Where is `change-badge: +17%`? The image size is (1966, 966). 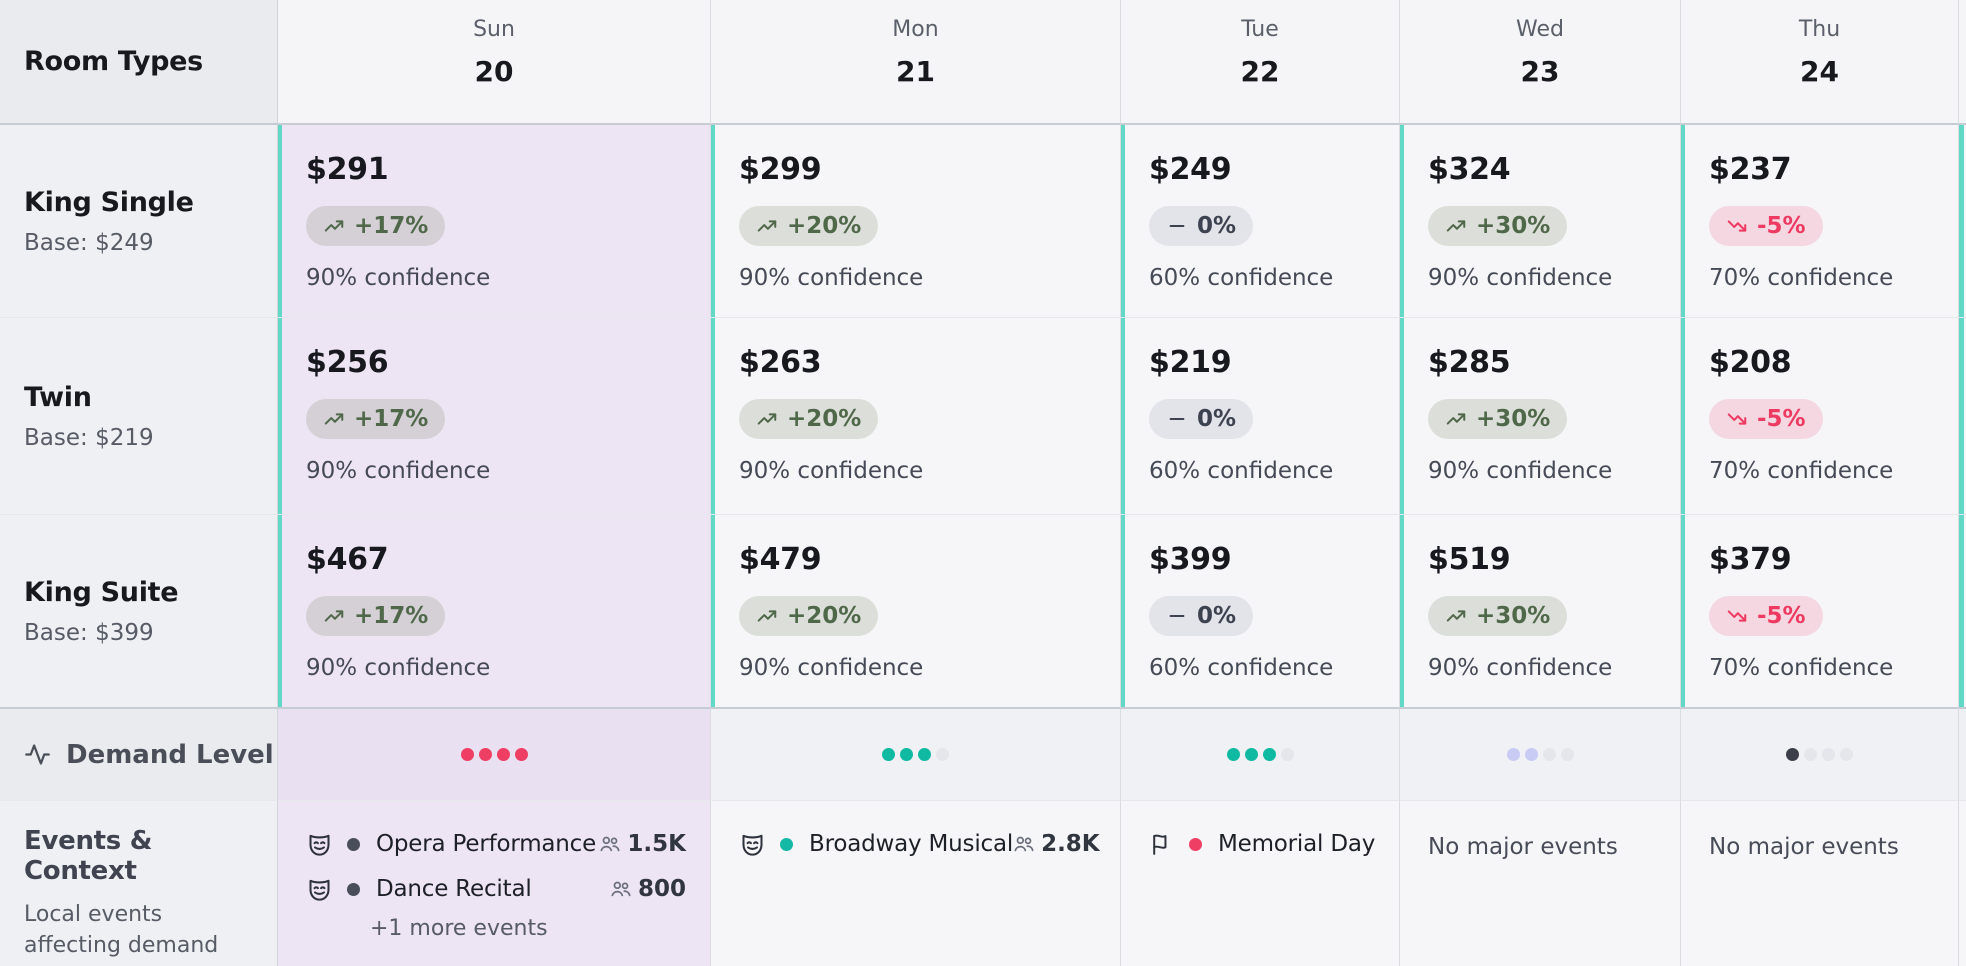 change-badge: +17% is located at coordinates (376, 226).